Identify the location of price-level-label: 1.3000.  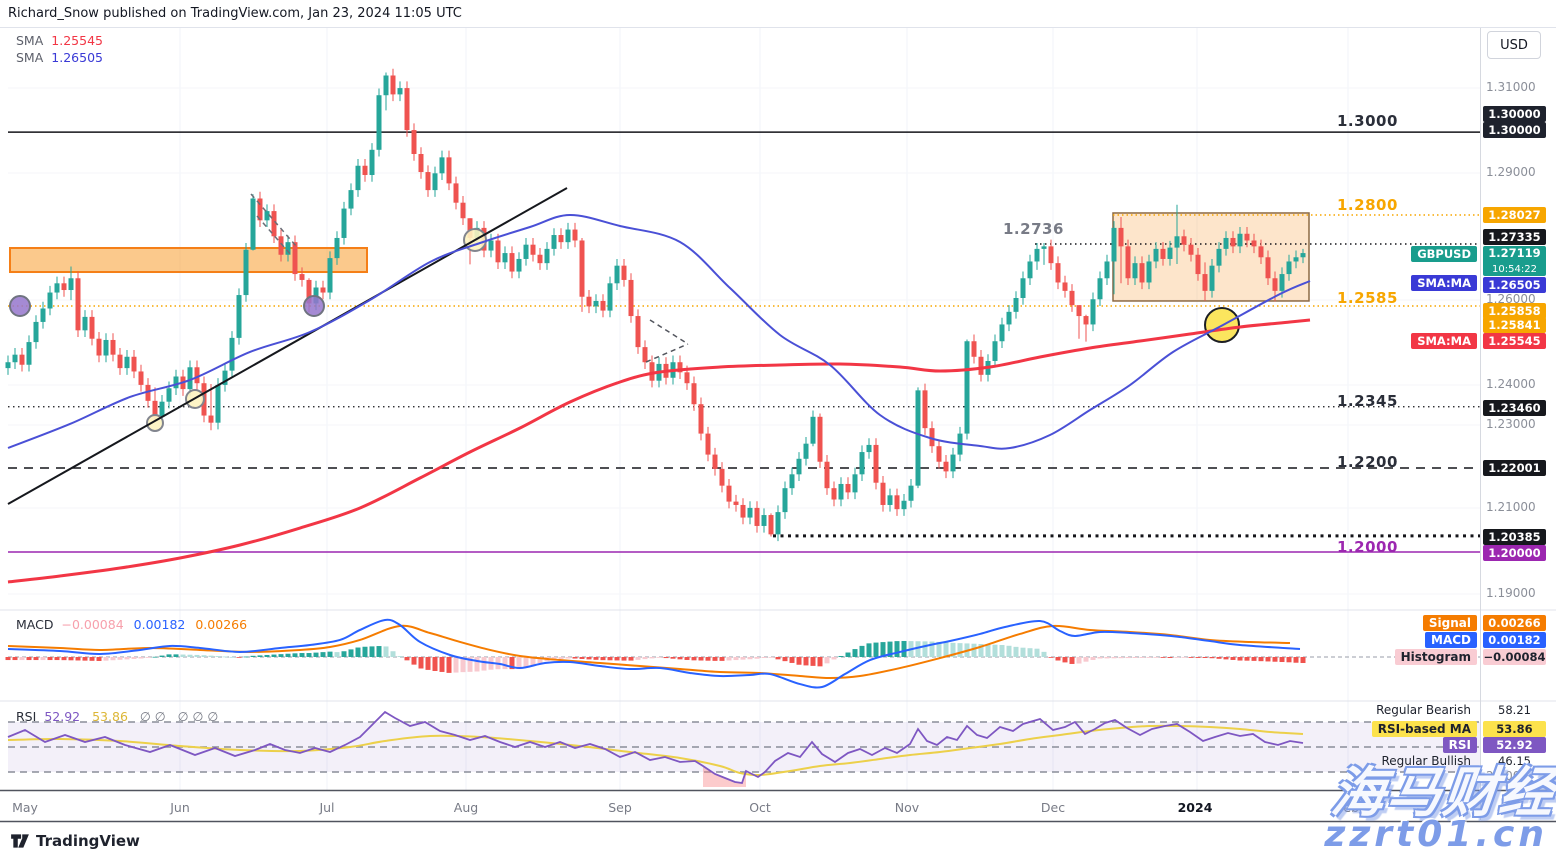
(1367, 121).